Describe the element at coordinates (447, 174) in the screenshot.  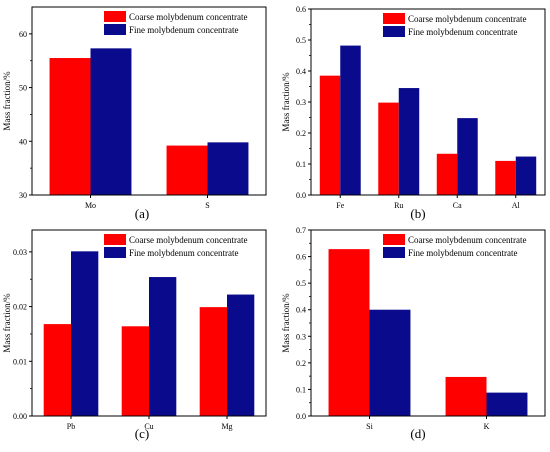
I see `bar-coarse-ca` at that location.